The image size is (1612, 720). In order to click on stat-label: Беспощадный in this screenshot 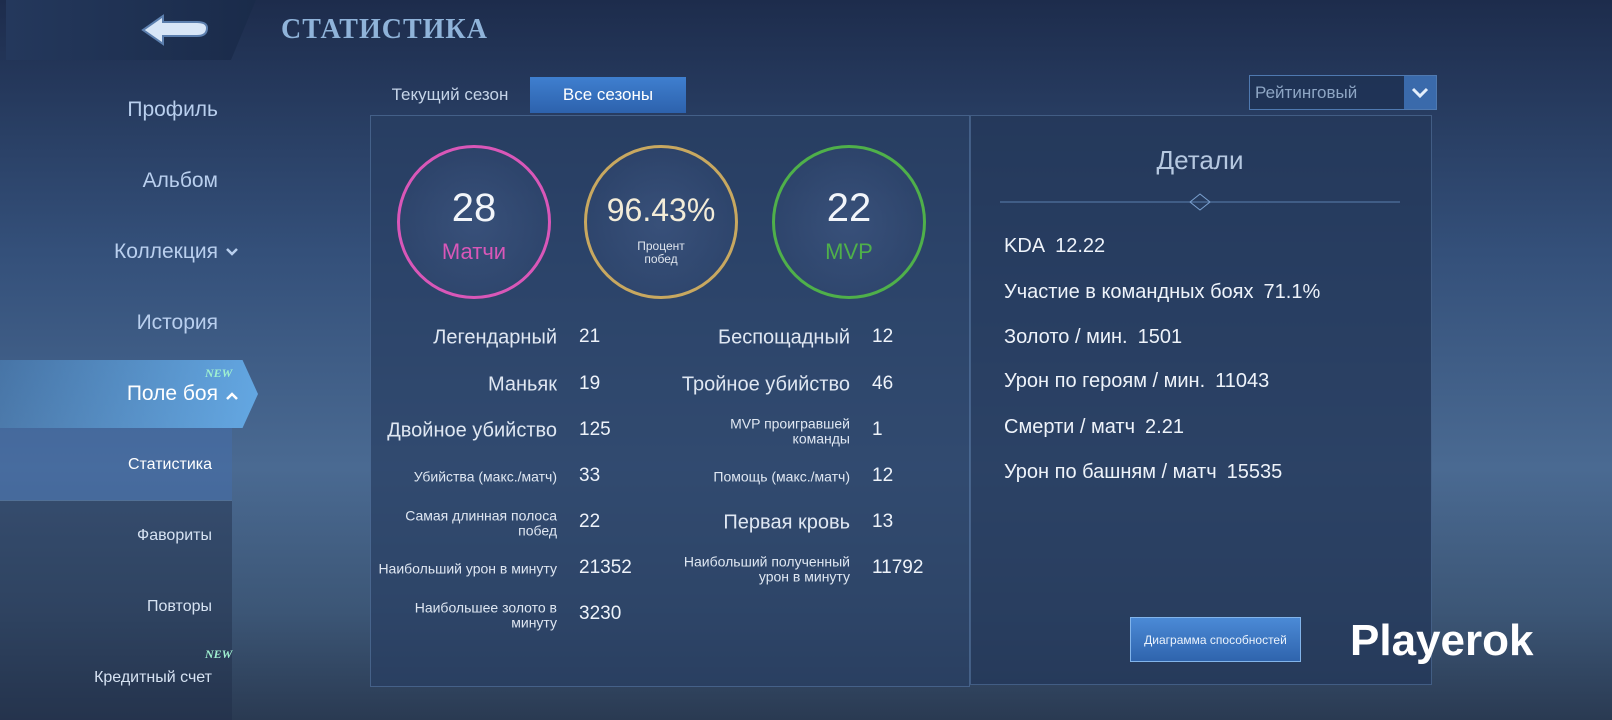, I will do `click(783, 337)`.